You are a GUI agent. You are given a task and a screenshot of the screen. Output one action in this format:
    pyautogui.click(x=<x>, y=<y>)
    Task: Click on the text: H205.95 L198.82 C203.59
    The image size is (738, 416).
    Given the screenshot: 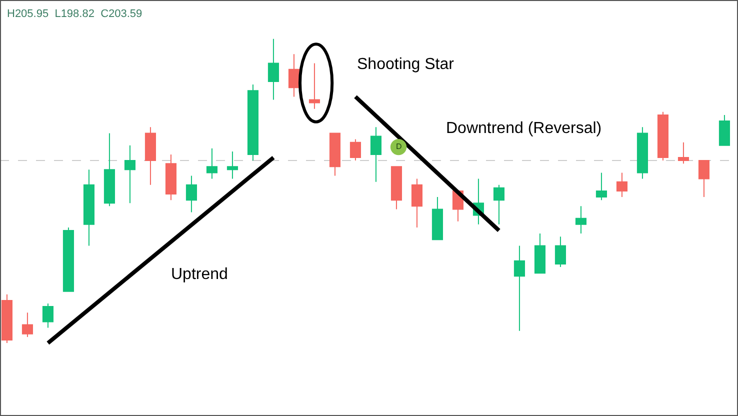 What is the action you would take?
    pyautogui.click(x=74, y=14)
    